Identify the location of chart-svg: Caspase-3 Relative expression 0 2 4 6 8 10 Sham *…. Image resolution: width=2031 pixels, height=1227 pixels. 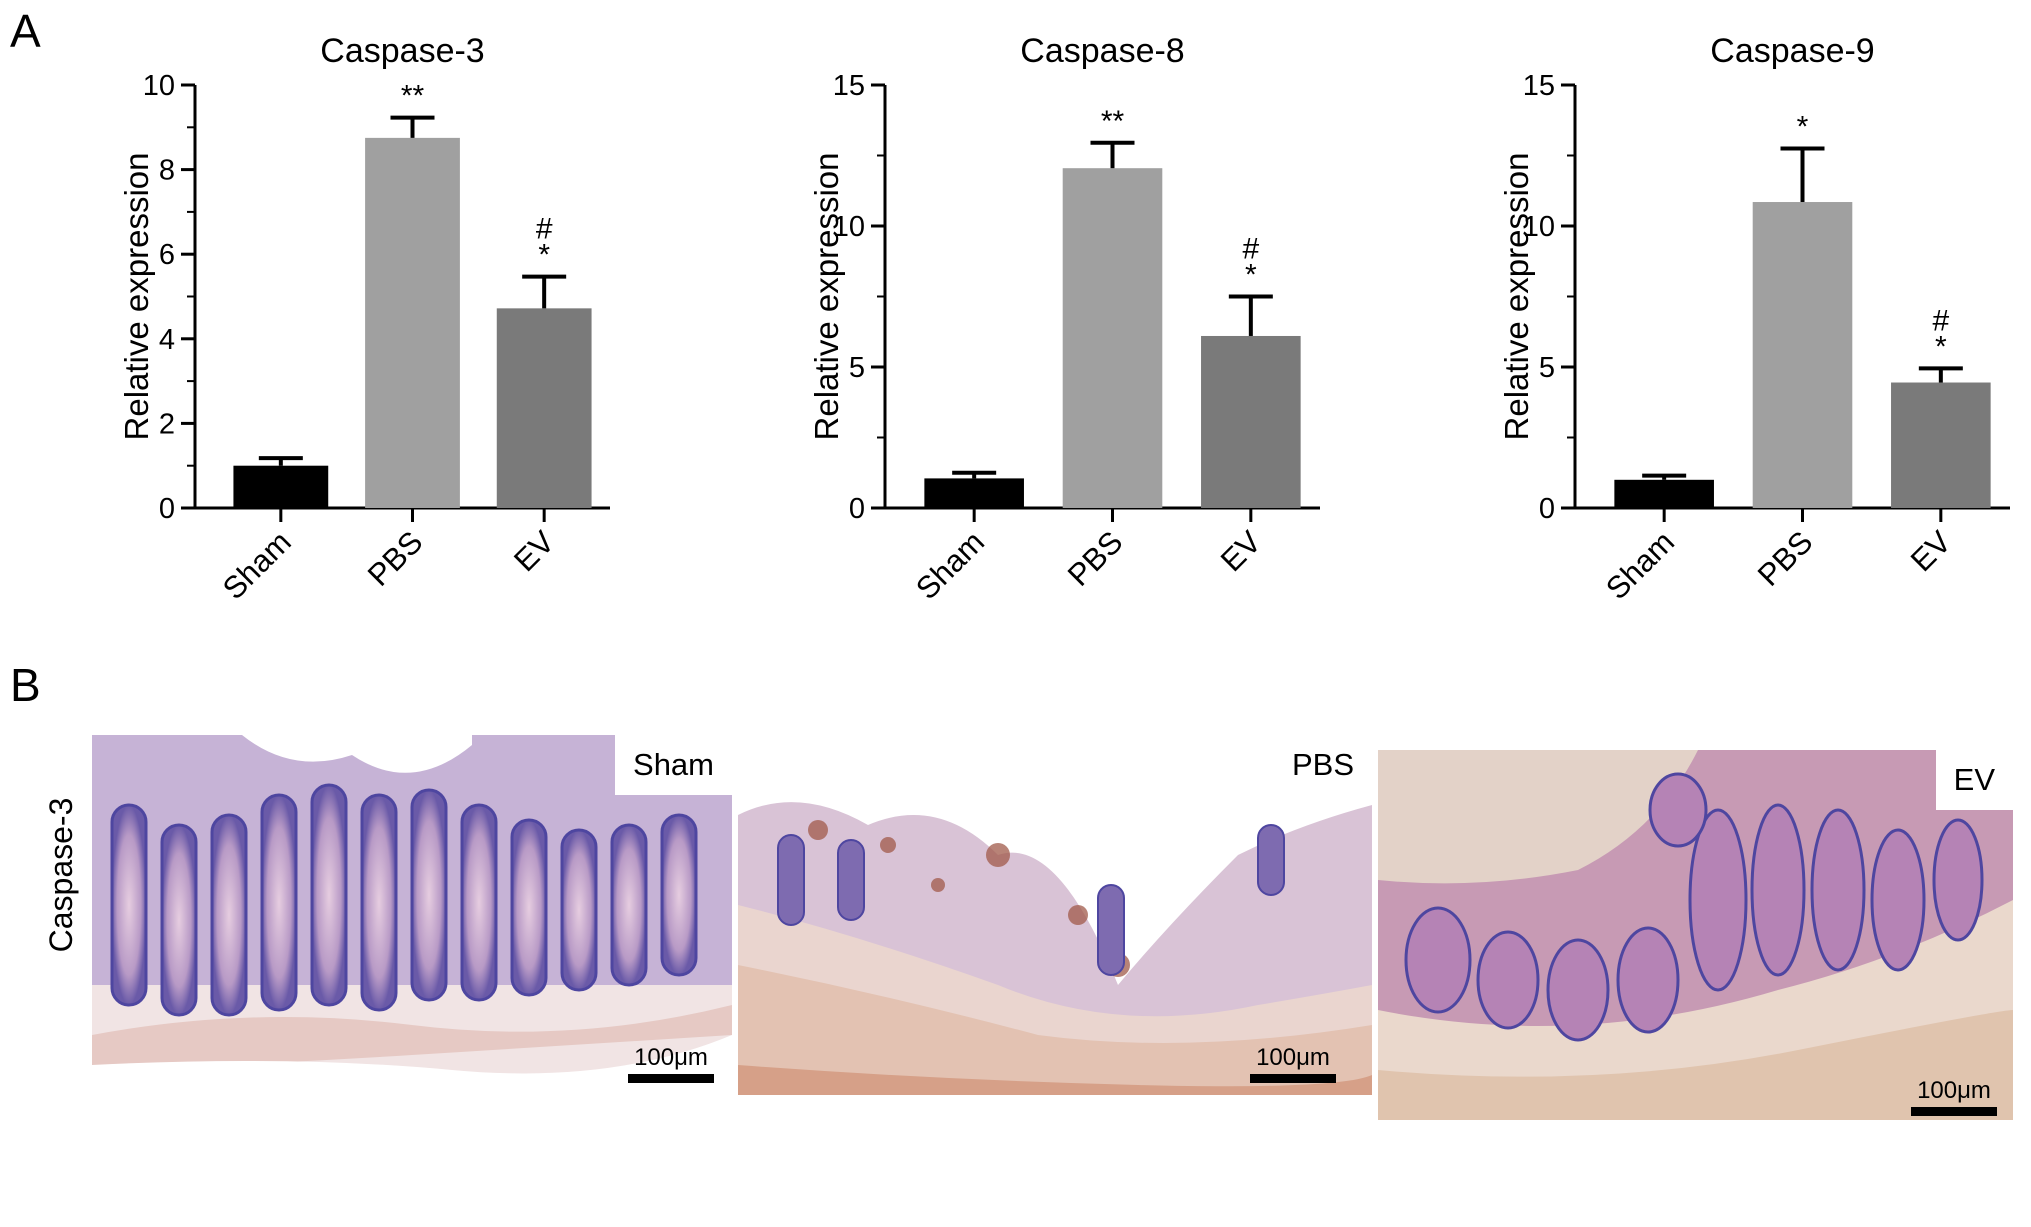
(364, 319).